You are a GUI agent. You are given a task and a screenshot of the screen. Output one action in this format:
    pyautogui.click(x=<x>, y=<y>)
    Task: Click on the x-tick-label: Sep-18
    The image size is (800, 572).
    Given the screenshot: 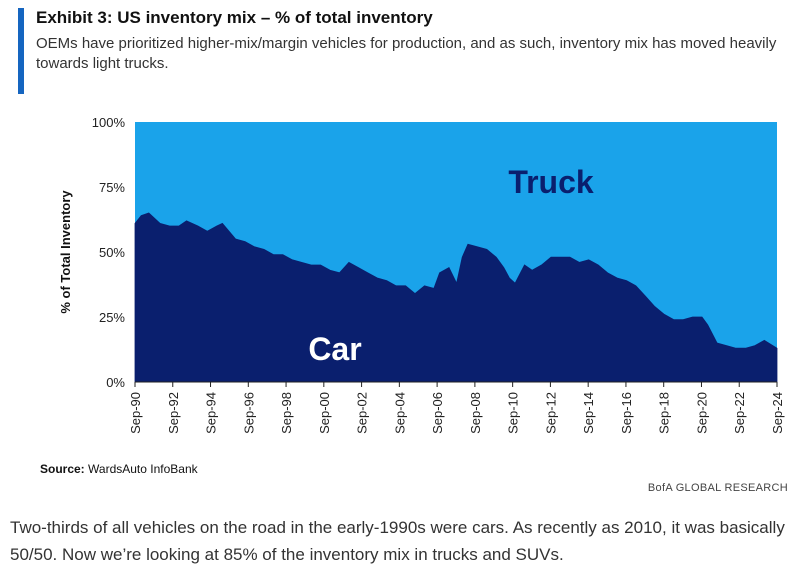 What is the action you would take?
    pyautogui.click(x=664, y=413)
    